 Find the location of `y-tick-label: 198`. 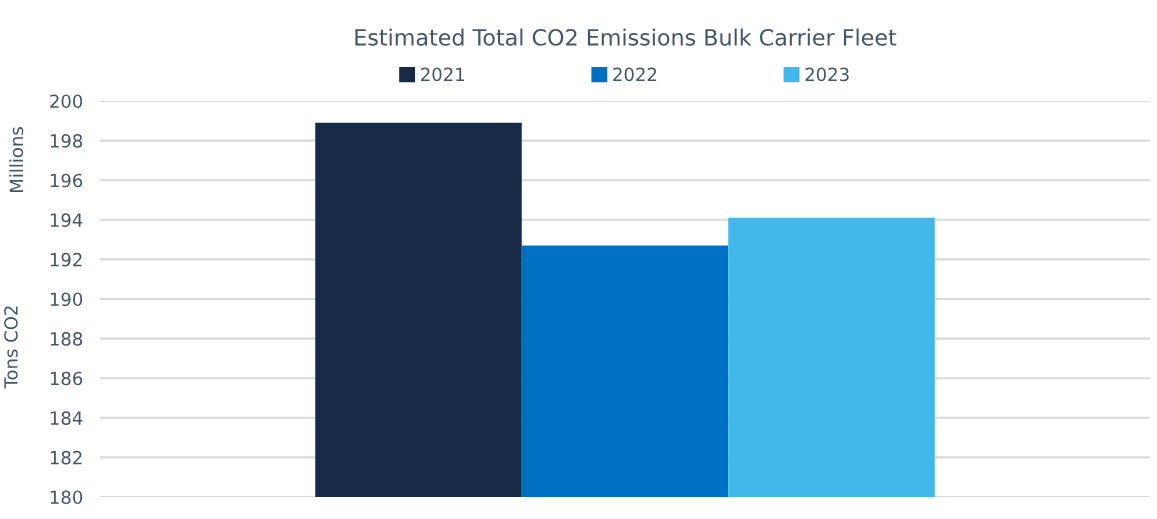

y-tick-label: 198 is located at coordinates (66, 141).